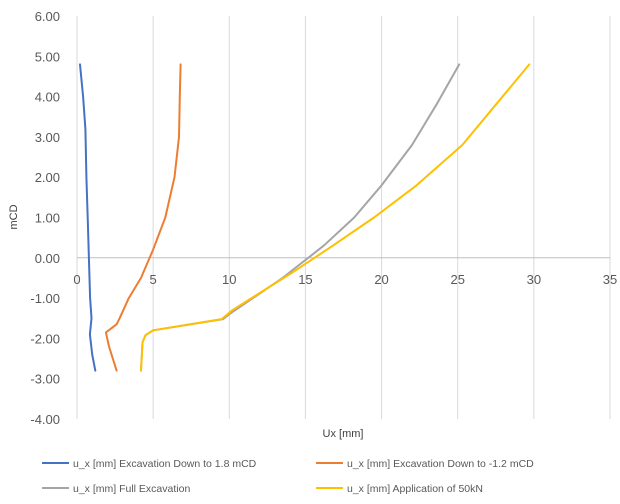  What do you see at coordinates (305, 279) in the screenshot?
I see `x-tick-label: 15` at bounding box center [305, 279].